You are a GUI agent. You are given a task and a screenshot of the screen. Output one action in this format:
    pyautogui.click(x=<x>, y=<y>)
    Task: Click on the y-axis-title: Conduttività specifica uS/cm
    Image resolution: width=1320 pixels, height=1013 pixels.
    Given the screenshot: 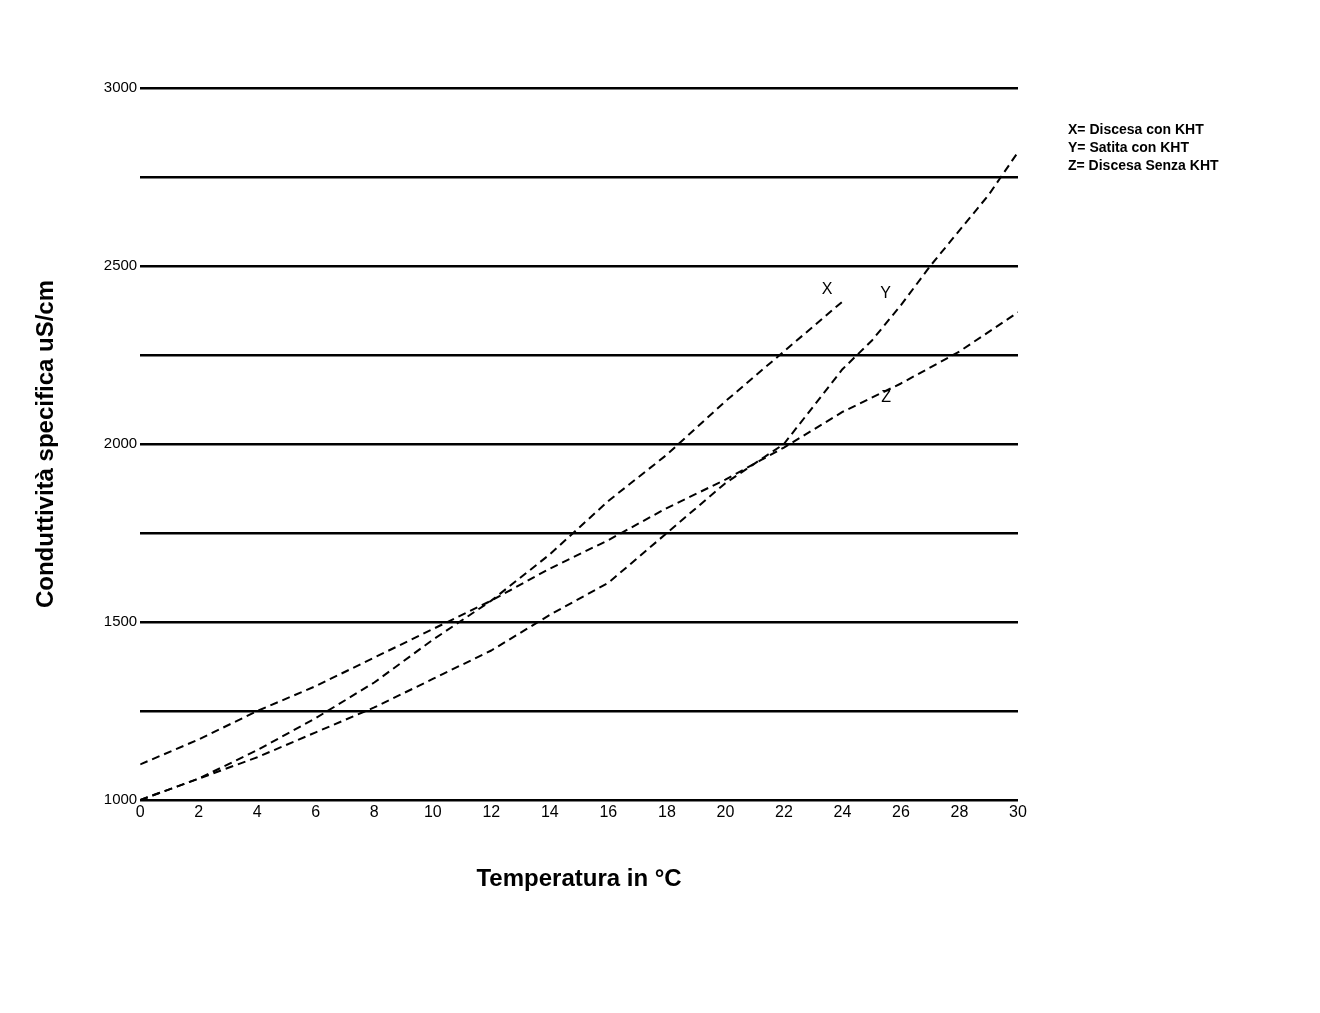 What is the action you would take?
    pyautogui.click(x=45, y=444)
    